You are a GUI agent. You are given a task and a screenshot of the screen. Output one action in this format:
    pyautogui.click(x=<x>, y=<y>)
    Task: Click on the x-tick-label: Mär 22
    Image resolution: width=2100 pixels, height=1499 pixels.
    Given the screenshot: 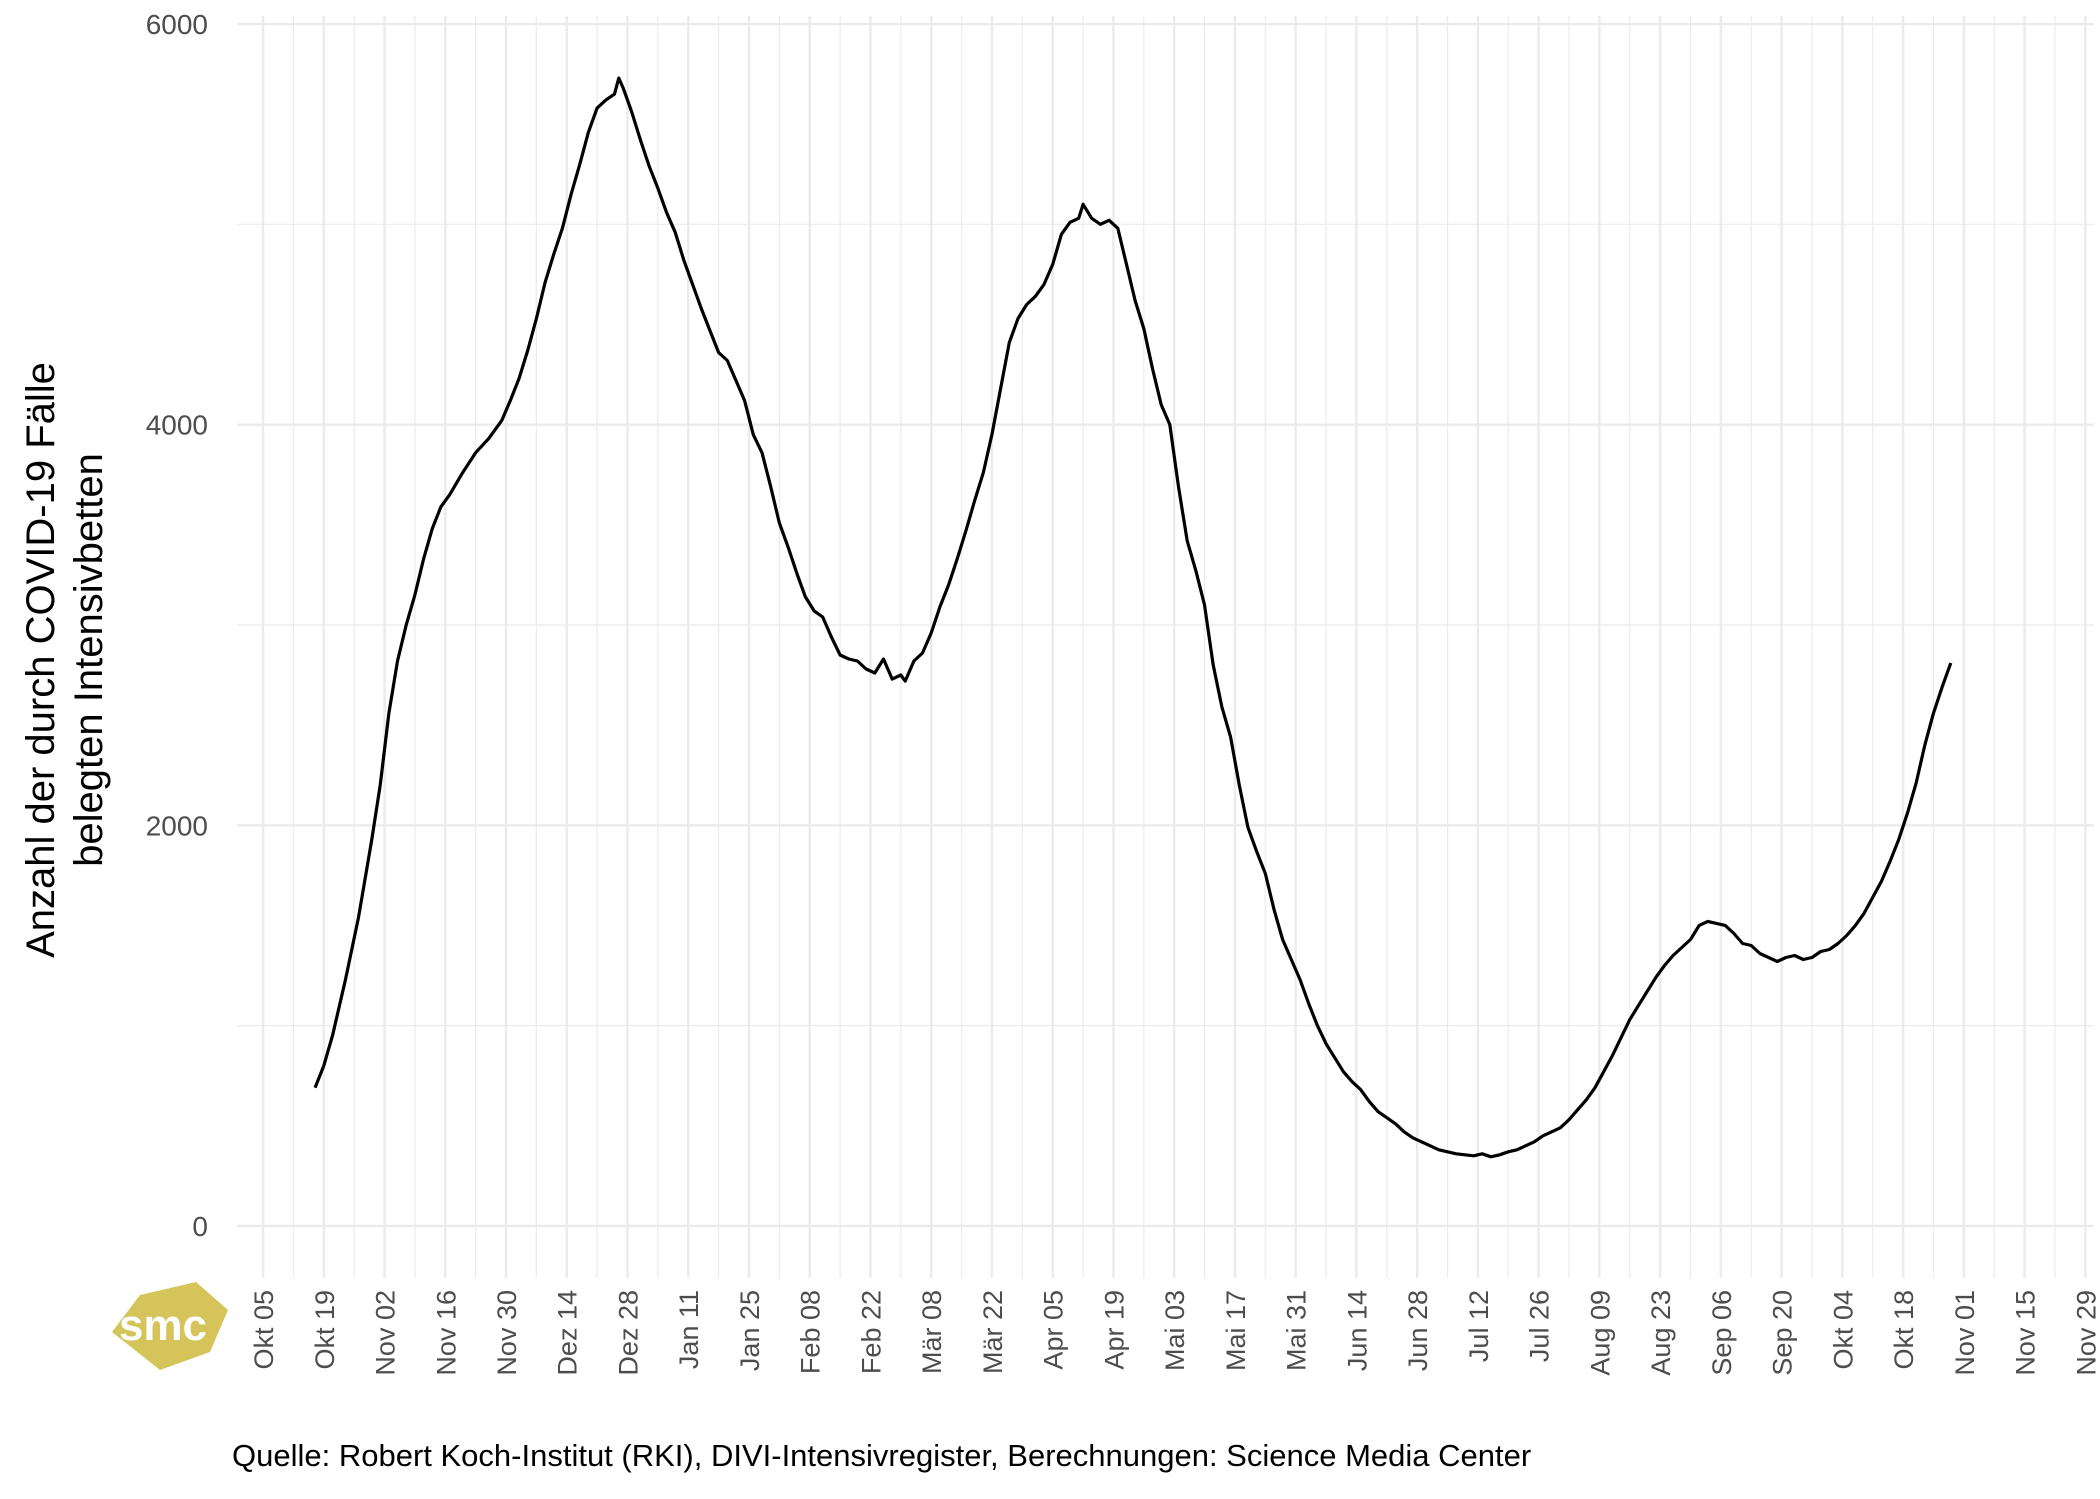 What is the action you would take?
    pyautogui.click(x=993, y=1332)
    